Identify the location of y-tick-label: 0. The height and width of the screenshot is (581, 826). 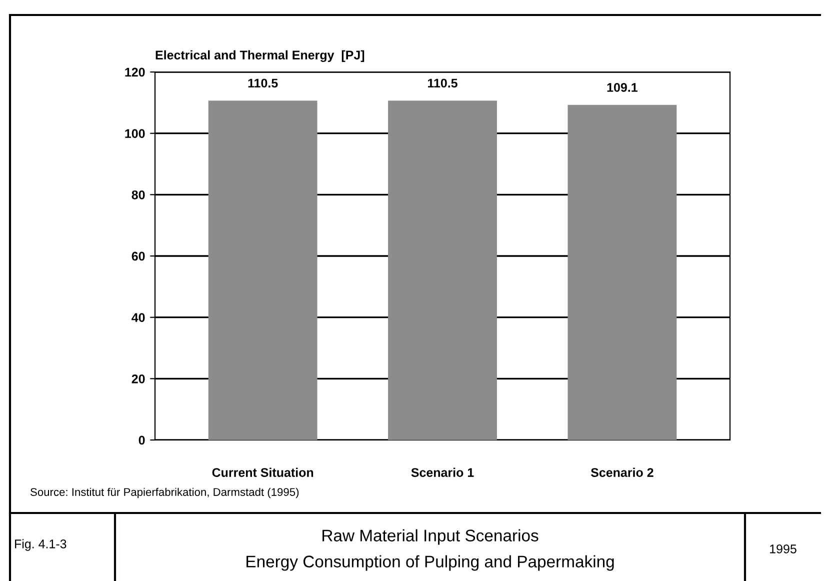
(141, 440).